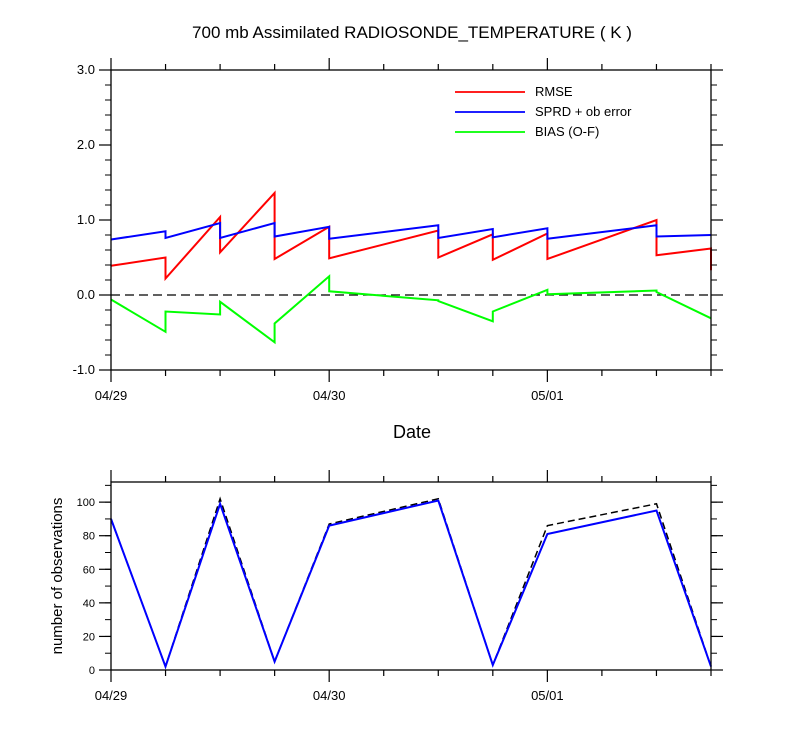  What do you see at coordinates (111, 695) in the screenshot?
I see `bottom-x-tick-label: 04/29` at bounding box center [111, 695].